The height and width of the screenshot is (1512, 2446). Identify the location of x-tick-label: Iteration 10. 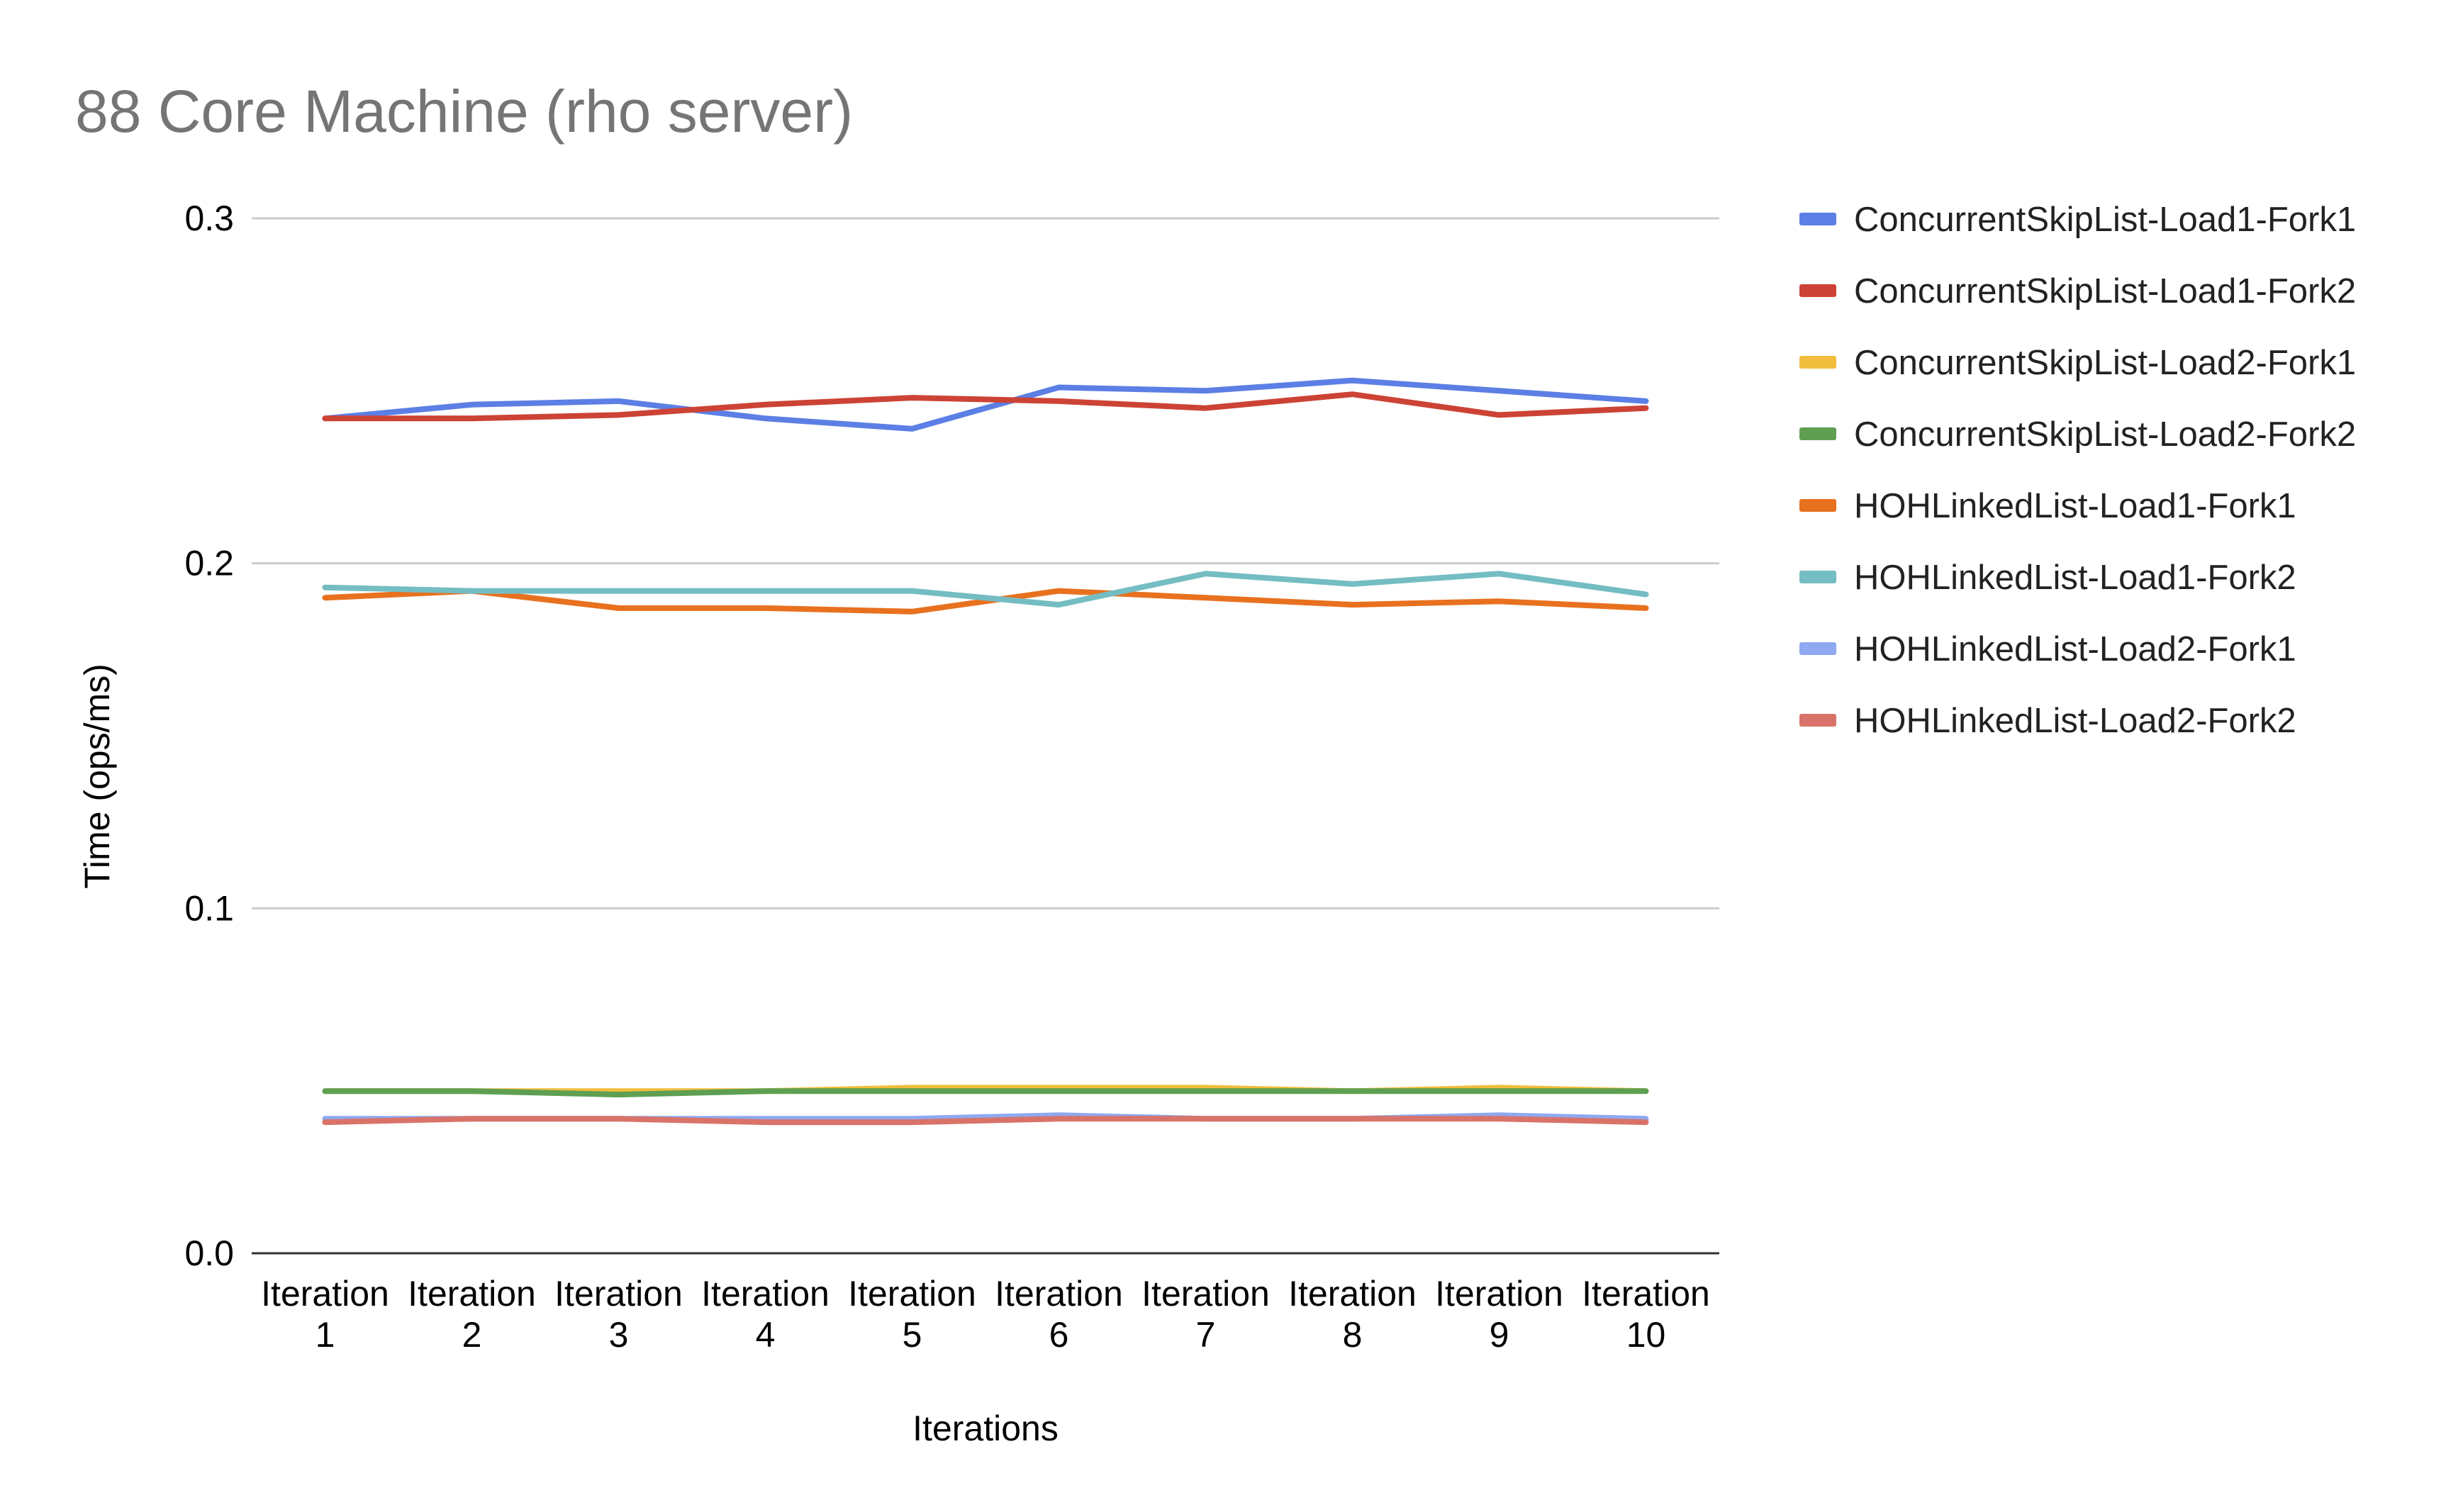
(1646, 1314).